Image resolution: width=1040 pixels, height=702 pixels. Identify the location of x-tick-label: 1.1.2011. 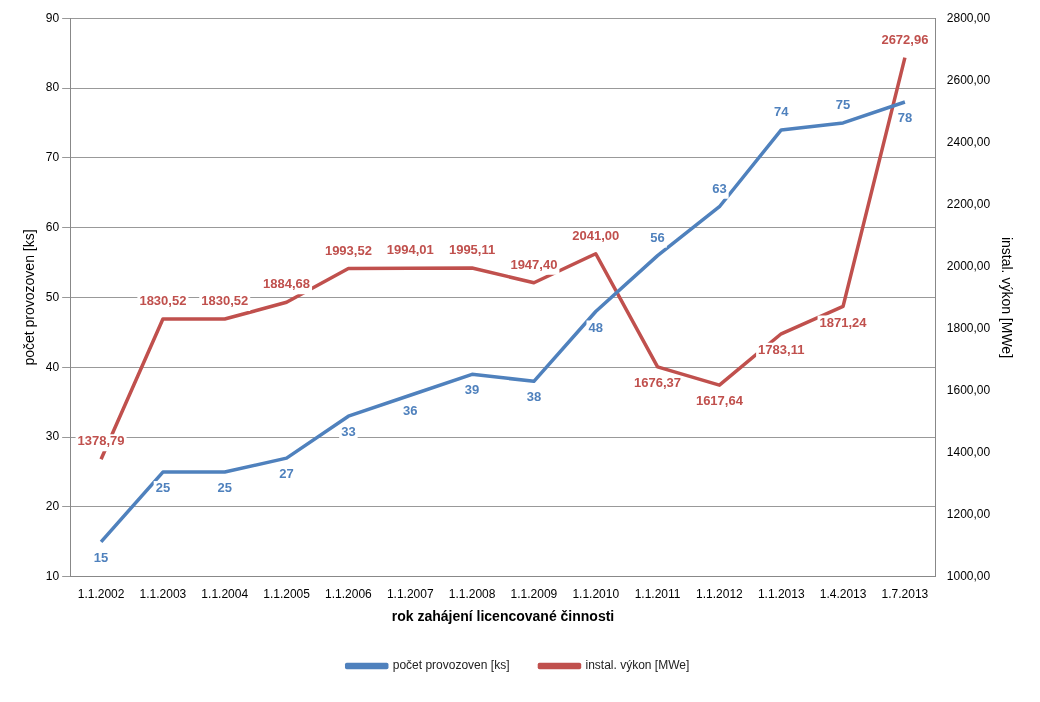
(657, 594).